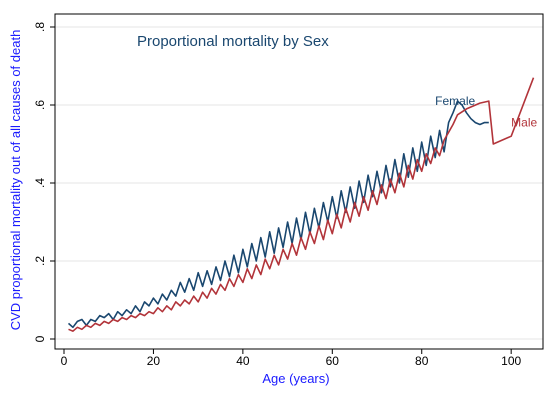  Describe the element at coordinates (243, 361) in the screenshot. I see `x-tick-label: 40` at that location.